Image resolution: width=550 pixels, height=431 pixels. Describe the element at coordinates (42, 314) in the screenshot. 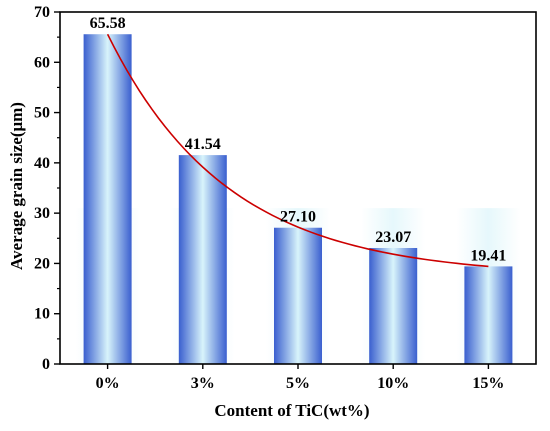

I see `y-tick-label: 10` at that location.